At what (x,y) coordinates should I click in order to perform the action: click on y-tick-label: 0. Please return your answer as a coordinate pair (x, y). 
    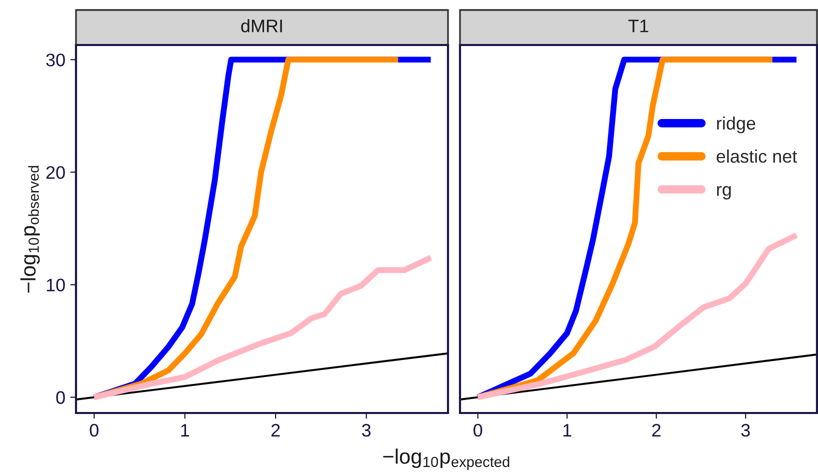
    Looking at the image, I should click on (60, 397).